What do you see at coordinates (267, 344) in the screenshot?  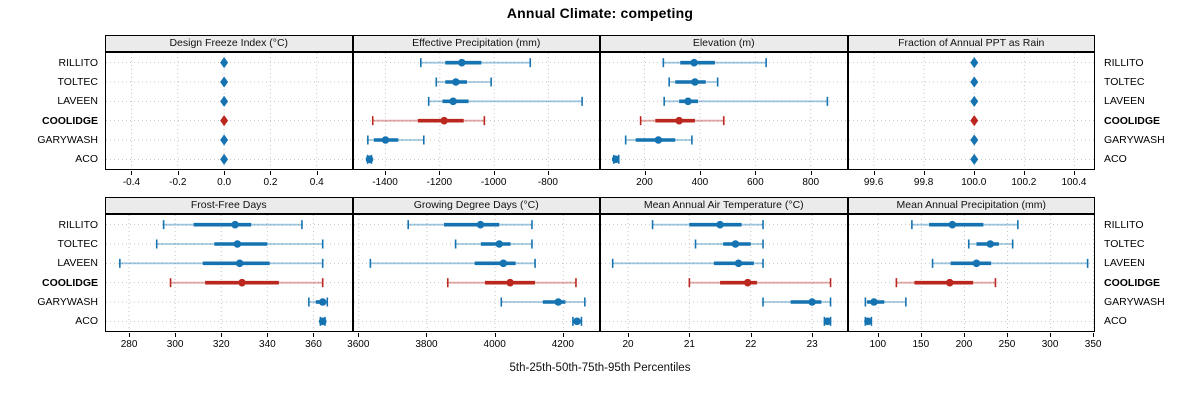 I see `axis-tick-label: 340` at bounding box center [267, 344].